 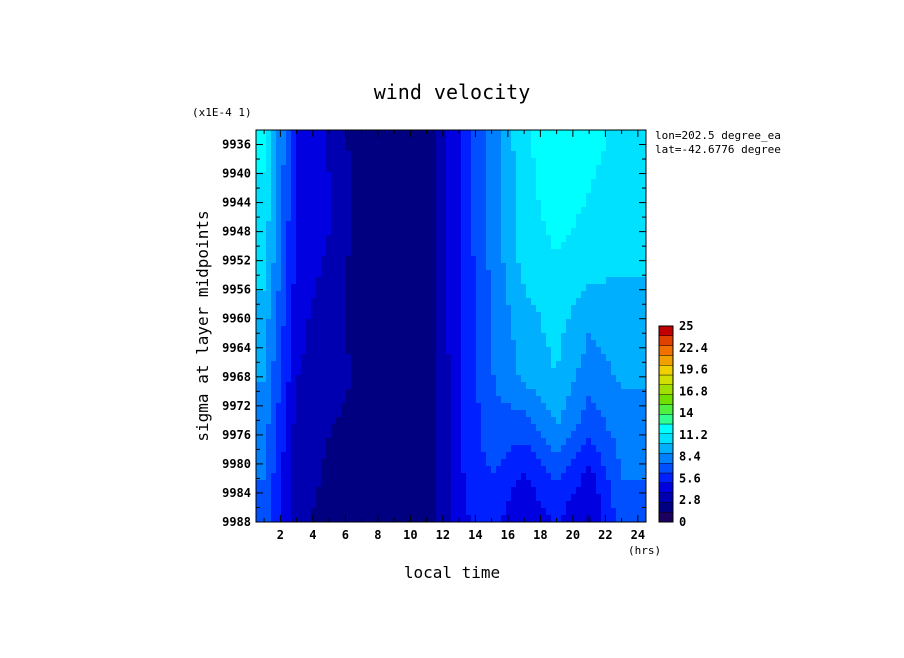 What do you see at coordinates (693, 348) in the screenshot?
I see `colorbar-tick-label: 22.4` at bounding box center [693, 348].